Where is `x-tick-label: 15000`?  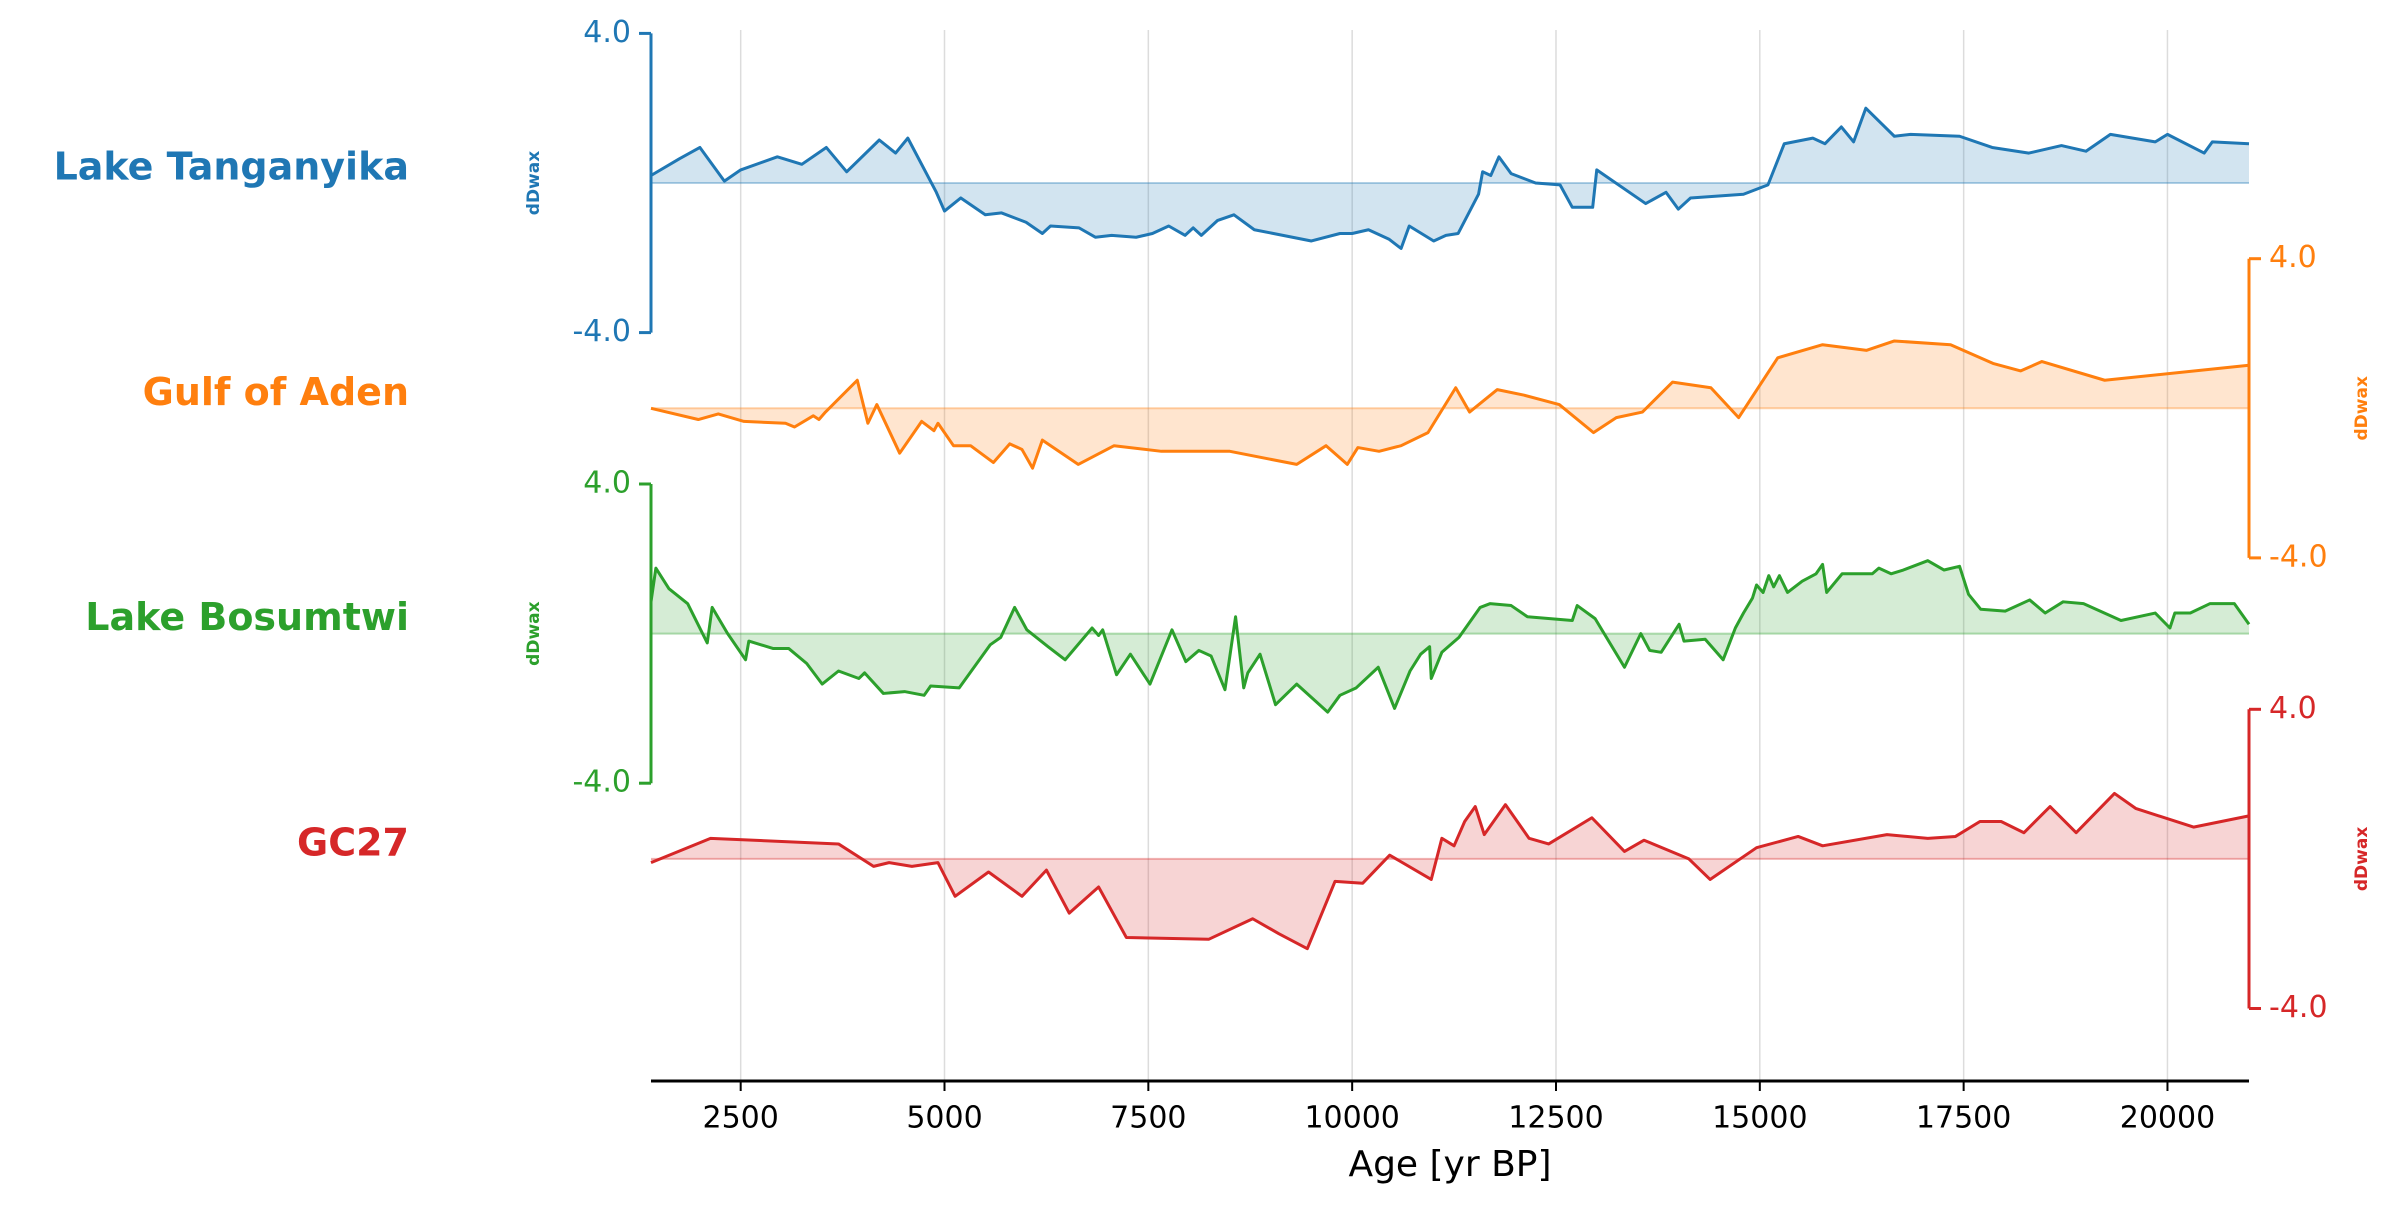
x-tick-label: 15000 is located at coordinates (1759, 1118).